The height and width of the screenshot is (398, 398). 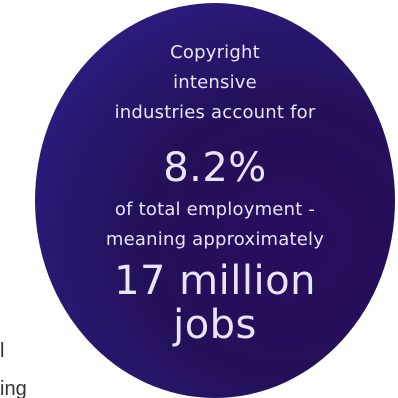 I want to click on stat-jobs-label: jobs, so click(x=215, y=325).